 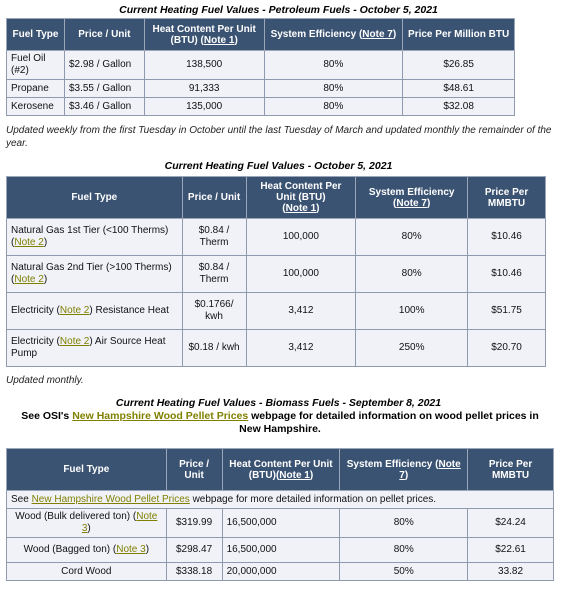 What do you see at coordinates (110, 499) in the screenshot?
I see `pellet-prices-info-link: New Hampshire Wood Pellet Prices` at bounding box center [110, 499].